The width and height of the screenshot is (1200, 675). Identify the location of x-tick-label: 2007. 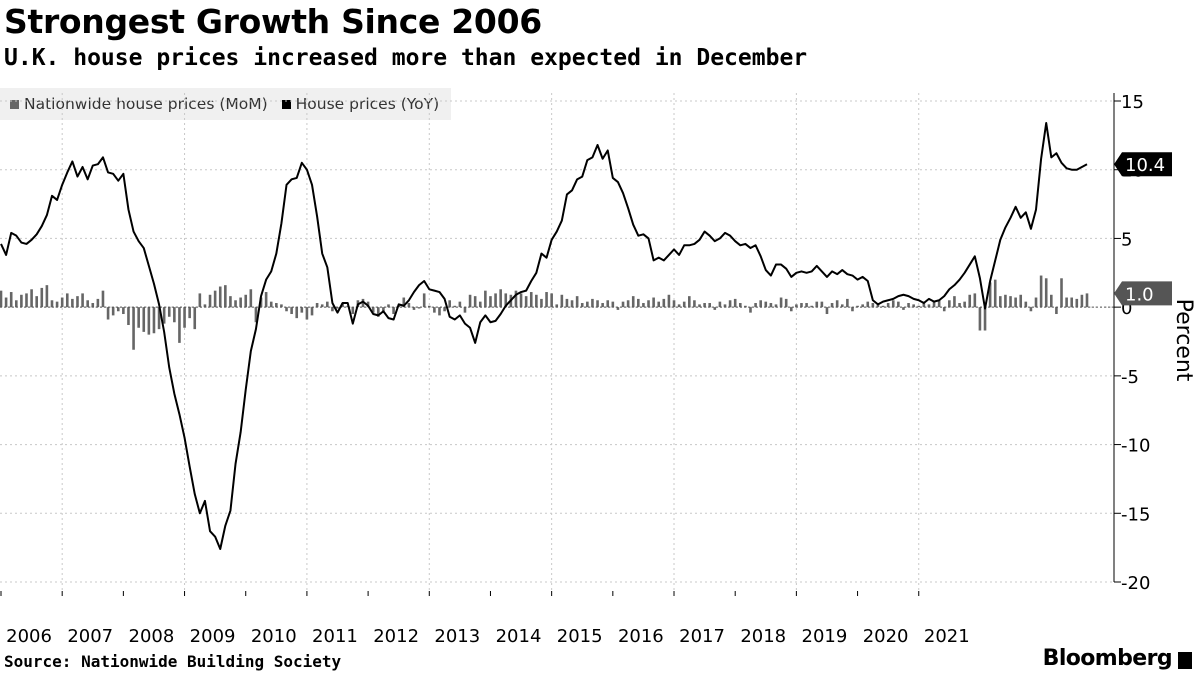
(90, 636).